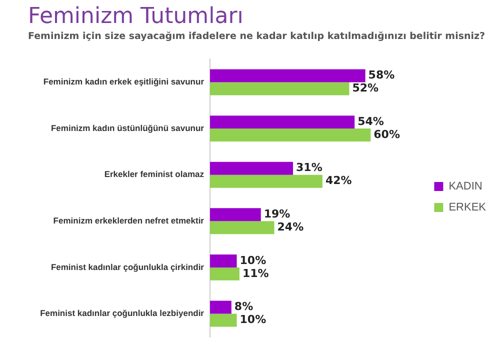  Describe the element at coordinates (244, 307) in the screenshot. I see `data-label: 8%` at that location.